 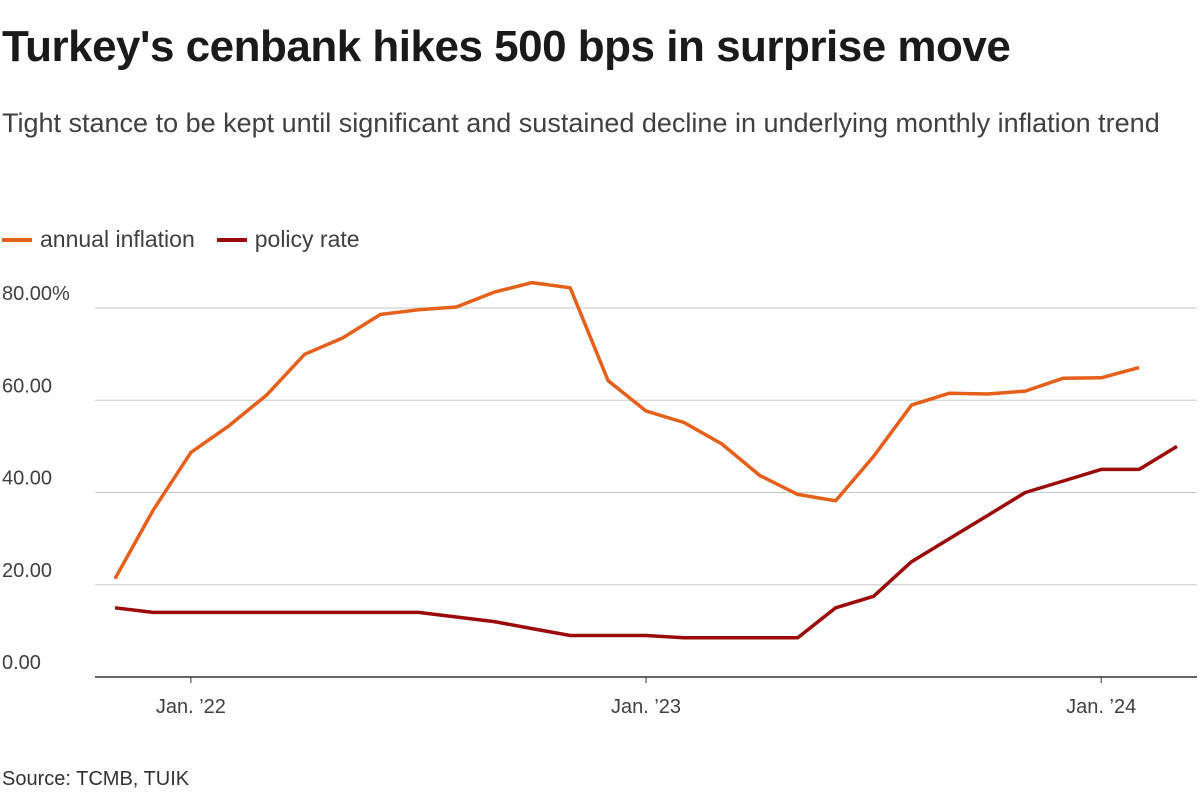 I want to click on legend-swatch-annual-inflation, so click(x=17, y=239).